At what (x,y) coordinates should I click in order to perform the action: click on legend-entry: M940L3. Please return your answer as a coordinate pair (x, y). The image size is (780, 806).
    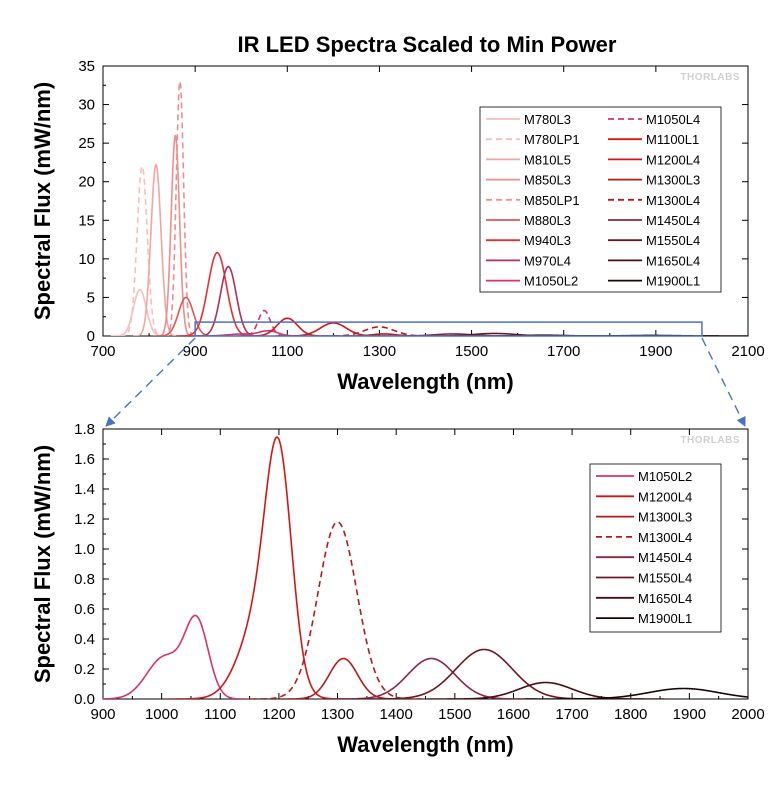
    Looking at the image, I should click on (547, 240).